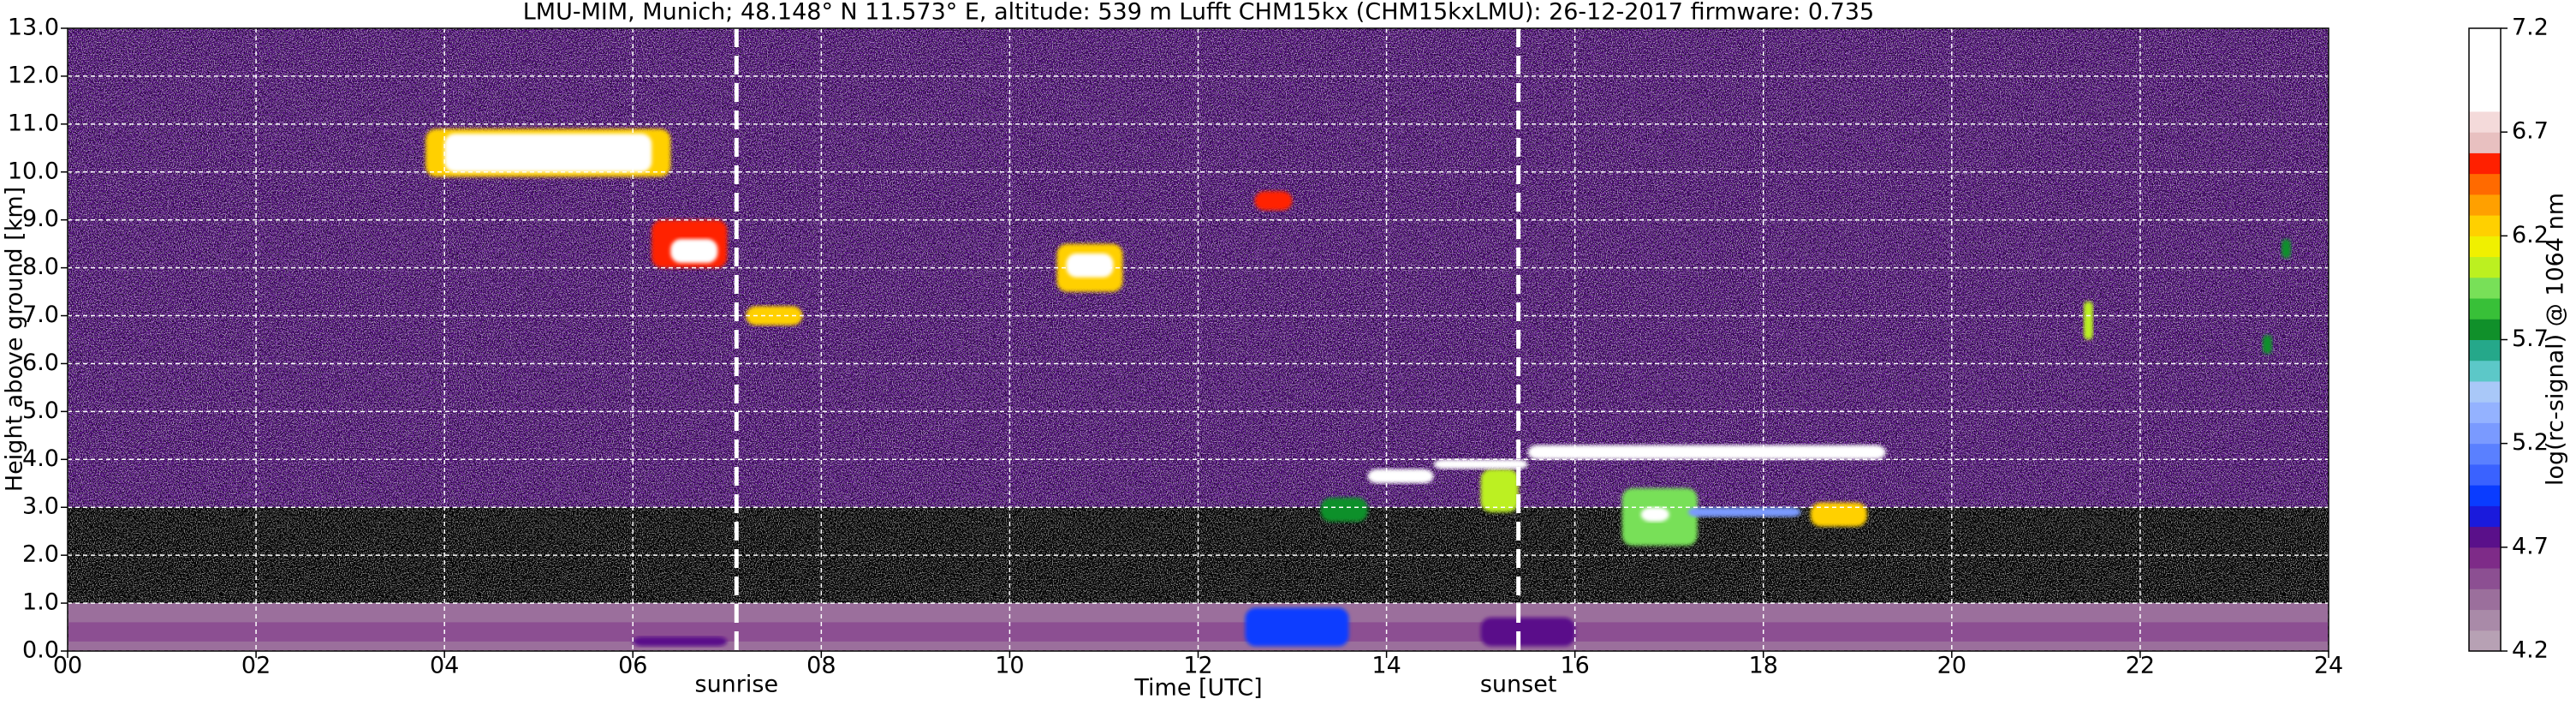  Describe the element at coordinates (40, 602) in the screenshot. I see `y-tick-label: 1.0` at that location.